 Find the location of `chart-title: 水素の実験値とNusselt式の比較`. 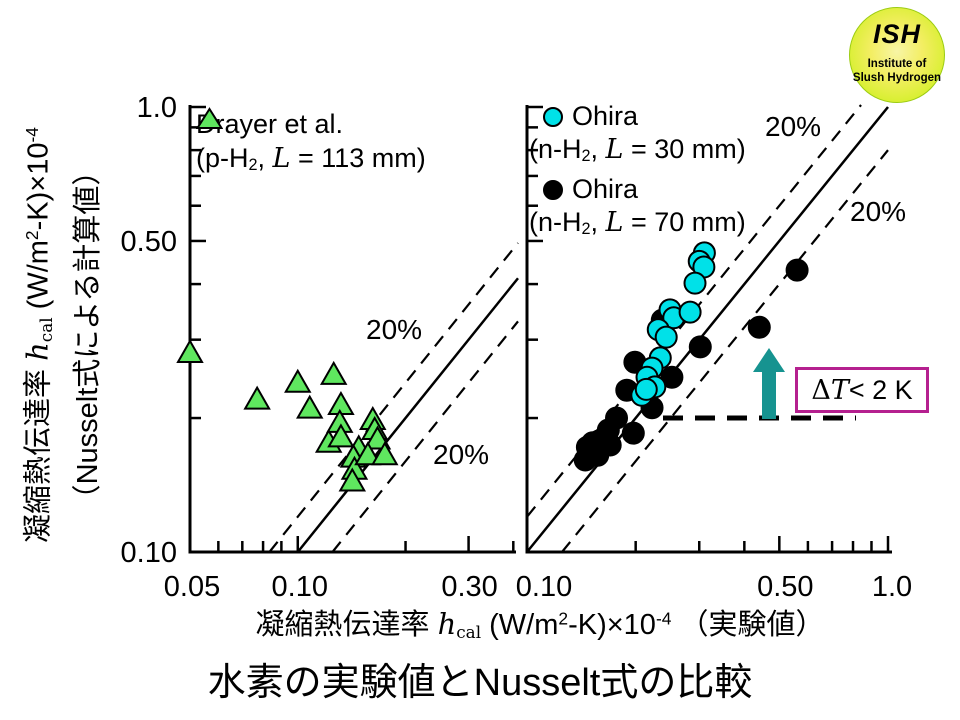

chart-title: 水素の実験値とNusselt式の比較 is located at coordinates (480, 683).